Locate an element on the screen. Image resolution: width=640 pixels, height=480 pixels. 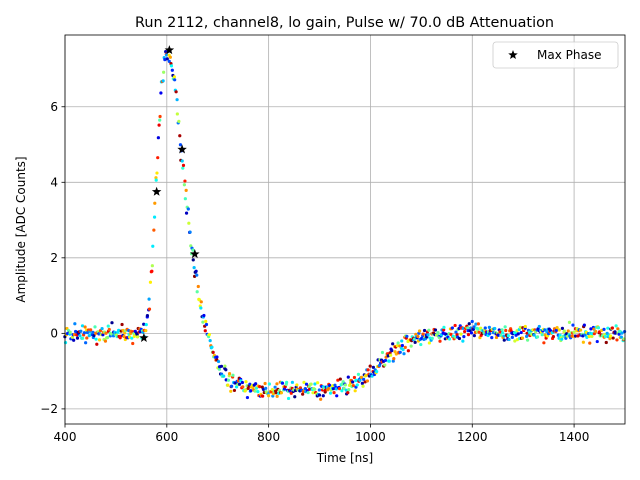
x-tick-label: 1400 is located at coordinates (574, 437).